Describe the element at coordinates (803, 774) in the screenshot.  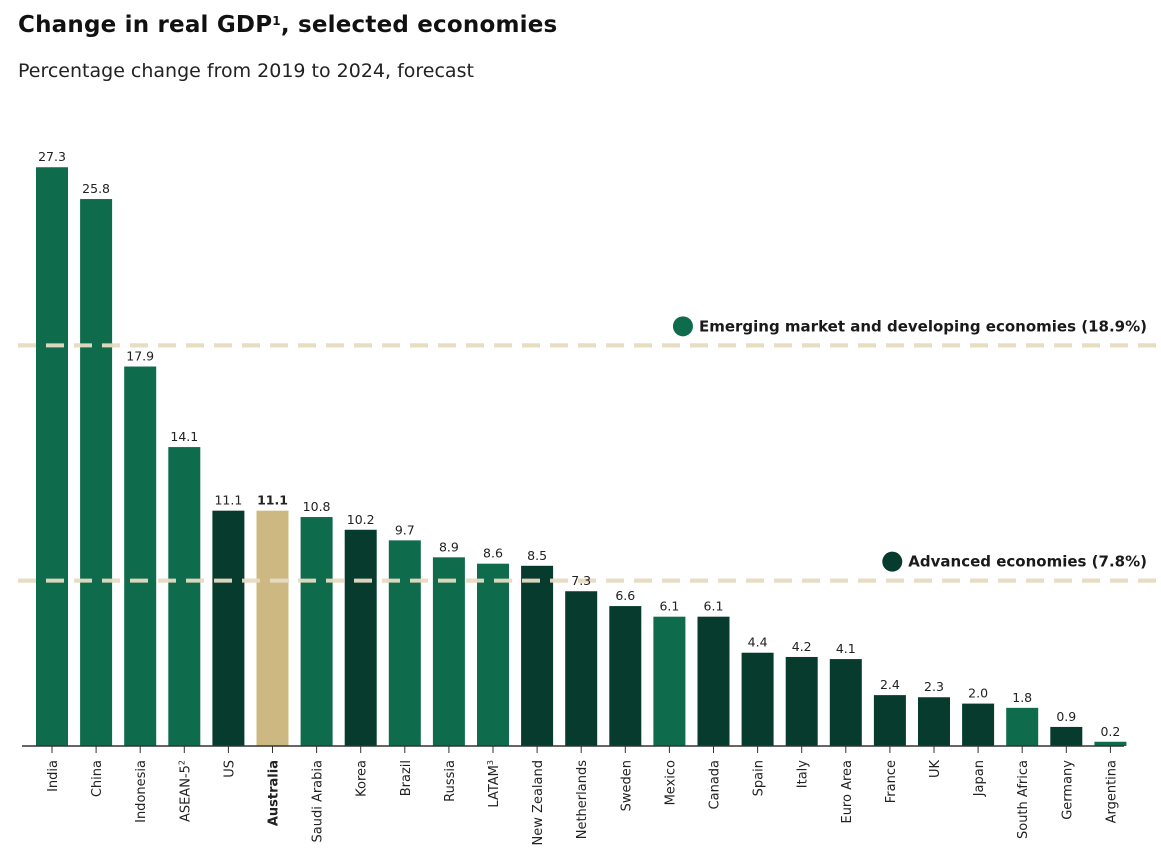
I see `category-label: Italy` at that location.